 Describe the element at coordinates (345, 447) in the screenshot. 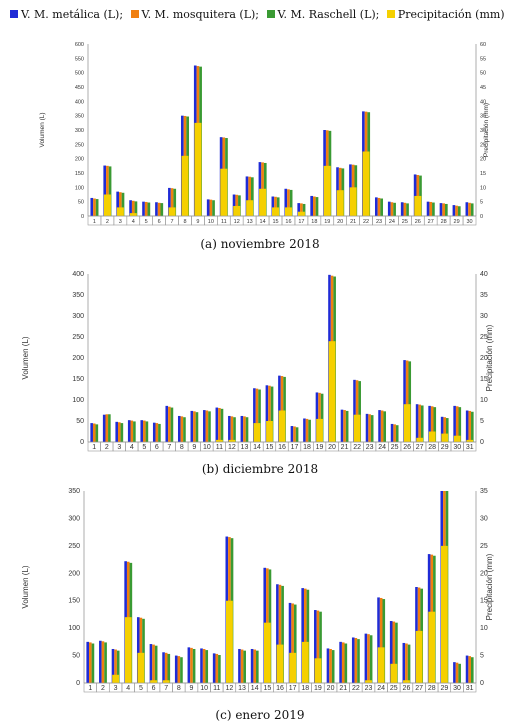

I see `x-tick-label: 21` at that location.